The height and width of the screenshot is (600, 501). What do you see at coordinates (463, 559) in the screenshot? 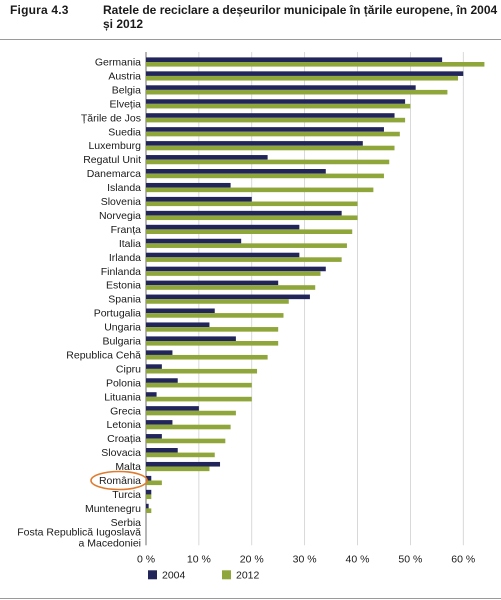
I see `x-tick-label: 60 %` at bounding box center [463, 559].